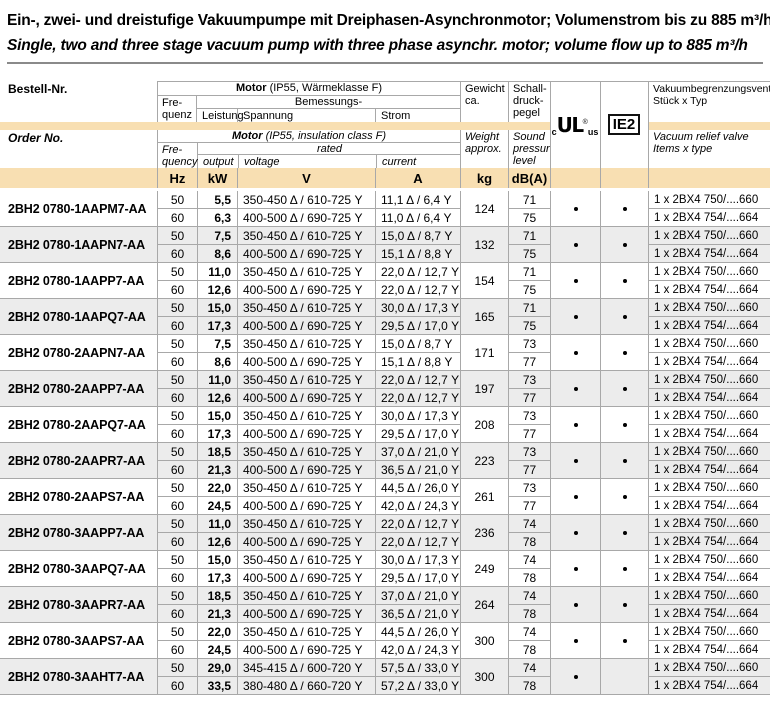 This screenshot has width=770, height=710. I want to click on sound-value: 73, so click(529, 452).